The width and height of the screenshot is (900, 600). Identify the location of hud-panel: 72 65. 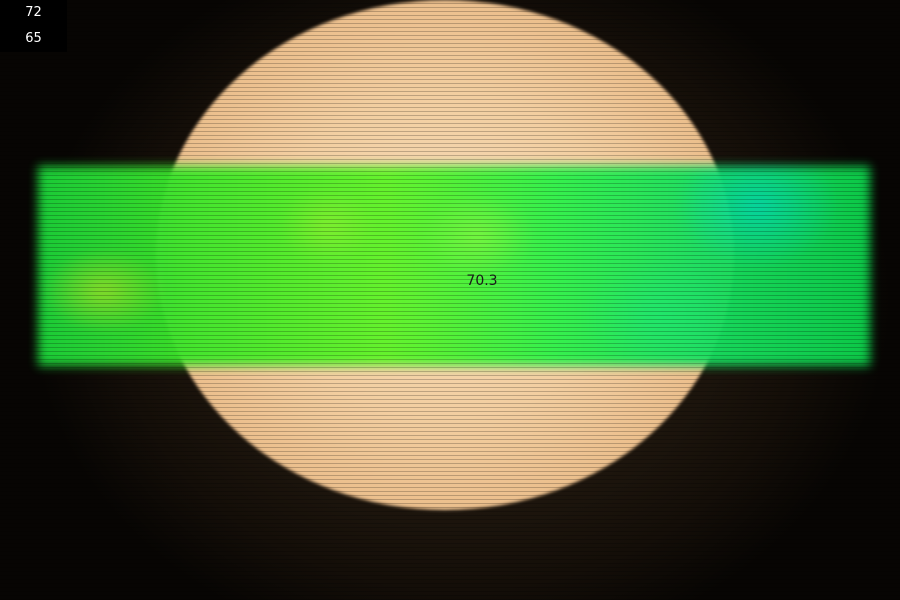
(33, 26).